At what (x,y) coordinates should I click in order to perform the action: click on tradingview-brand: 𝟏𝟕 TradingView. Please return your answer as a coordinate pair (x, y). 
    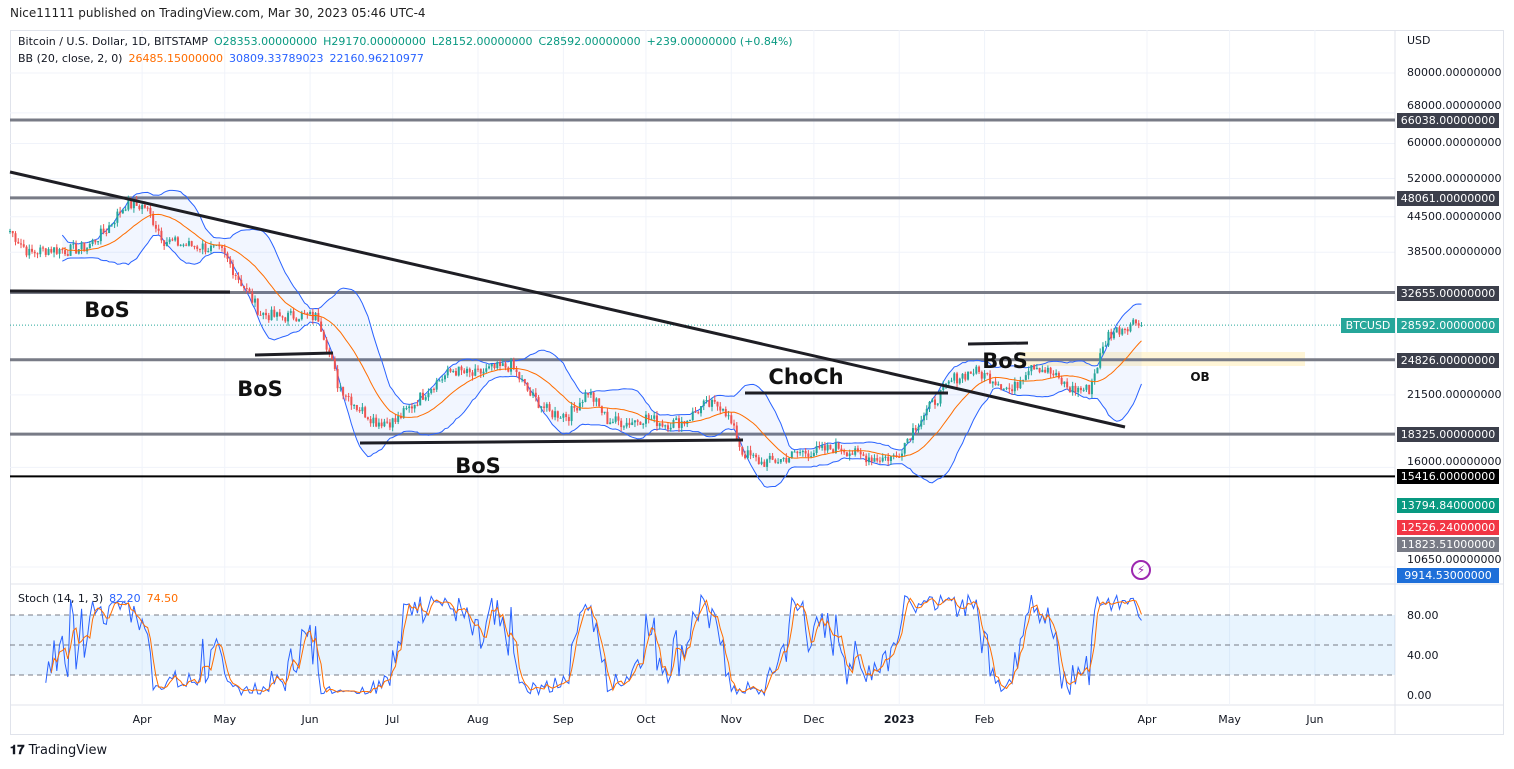
    Looking at the image, I should click on (58, 750).